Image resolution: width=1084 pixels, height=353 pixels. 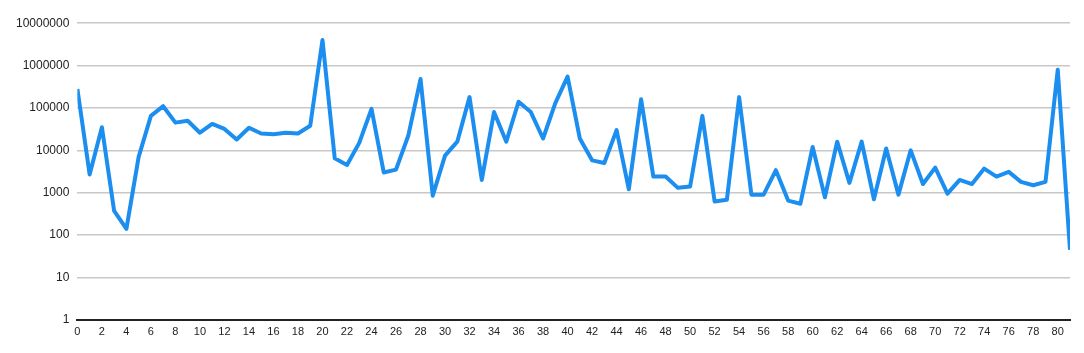 What do you see at coordinates (101, 331) in the screenshot?
I see `x-tick-label: 2` at bounding box center [101, 331].